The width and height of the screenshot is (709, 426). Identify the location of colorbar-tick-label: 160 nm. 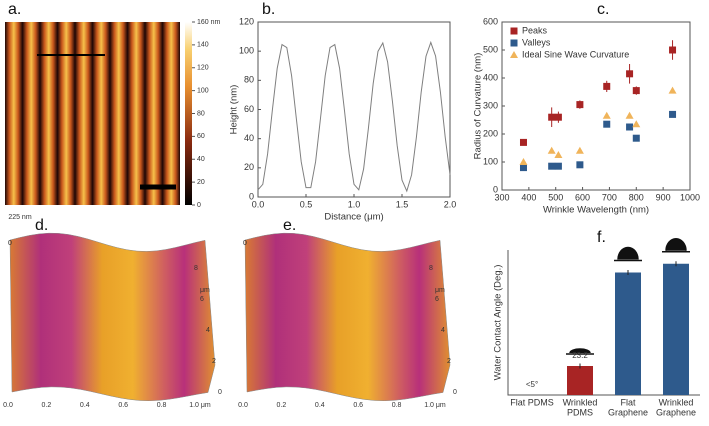
(209, 22).